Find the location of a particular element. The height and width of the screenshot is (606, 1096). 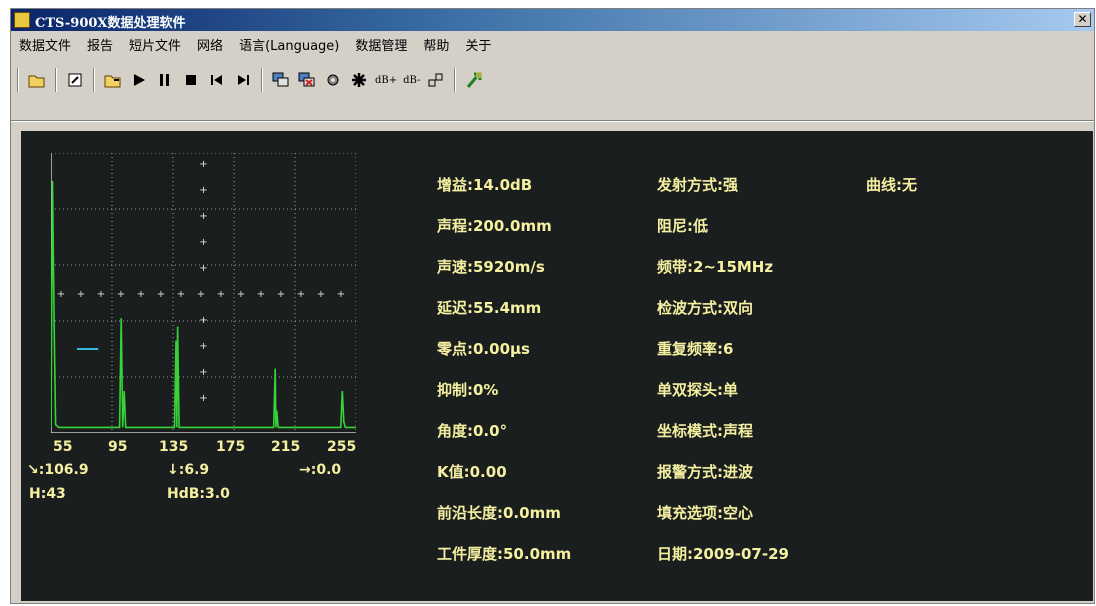

param-k-value: K值:0.00 is located at coordinates (472, 472).